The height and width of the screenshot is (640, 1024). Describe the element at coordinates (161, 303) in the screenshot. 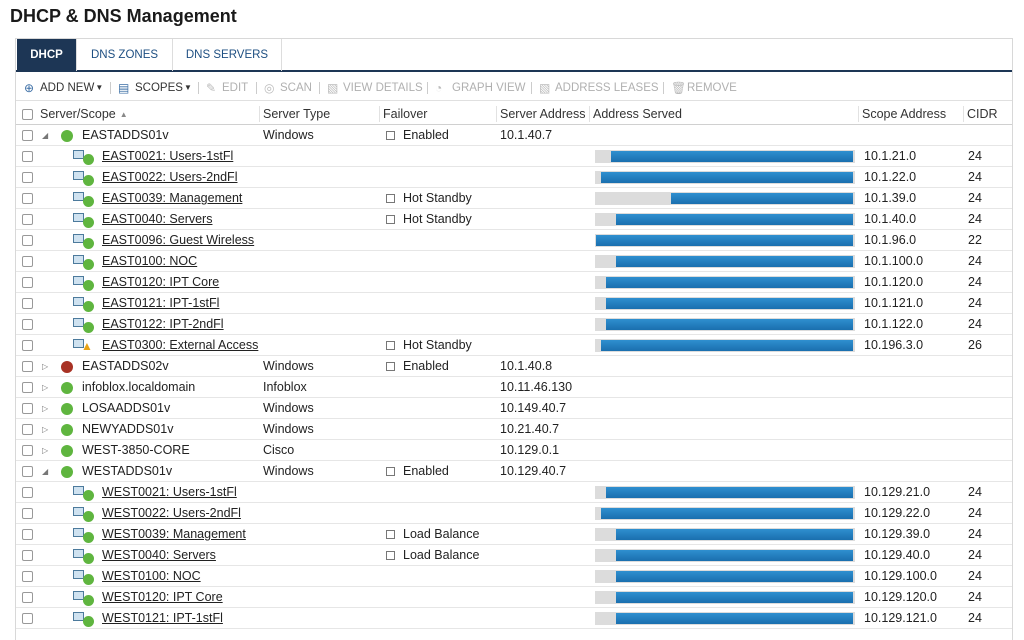

I see `scope-name: EAST0121: IPT-1stFl` at that location.